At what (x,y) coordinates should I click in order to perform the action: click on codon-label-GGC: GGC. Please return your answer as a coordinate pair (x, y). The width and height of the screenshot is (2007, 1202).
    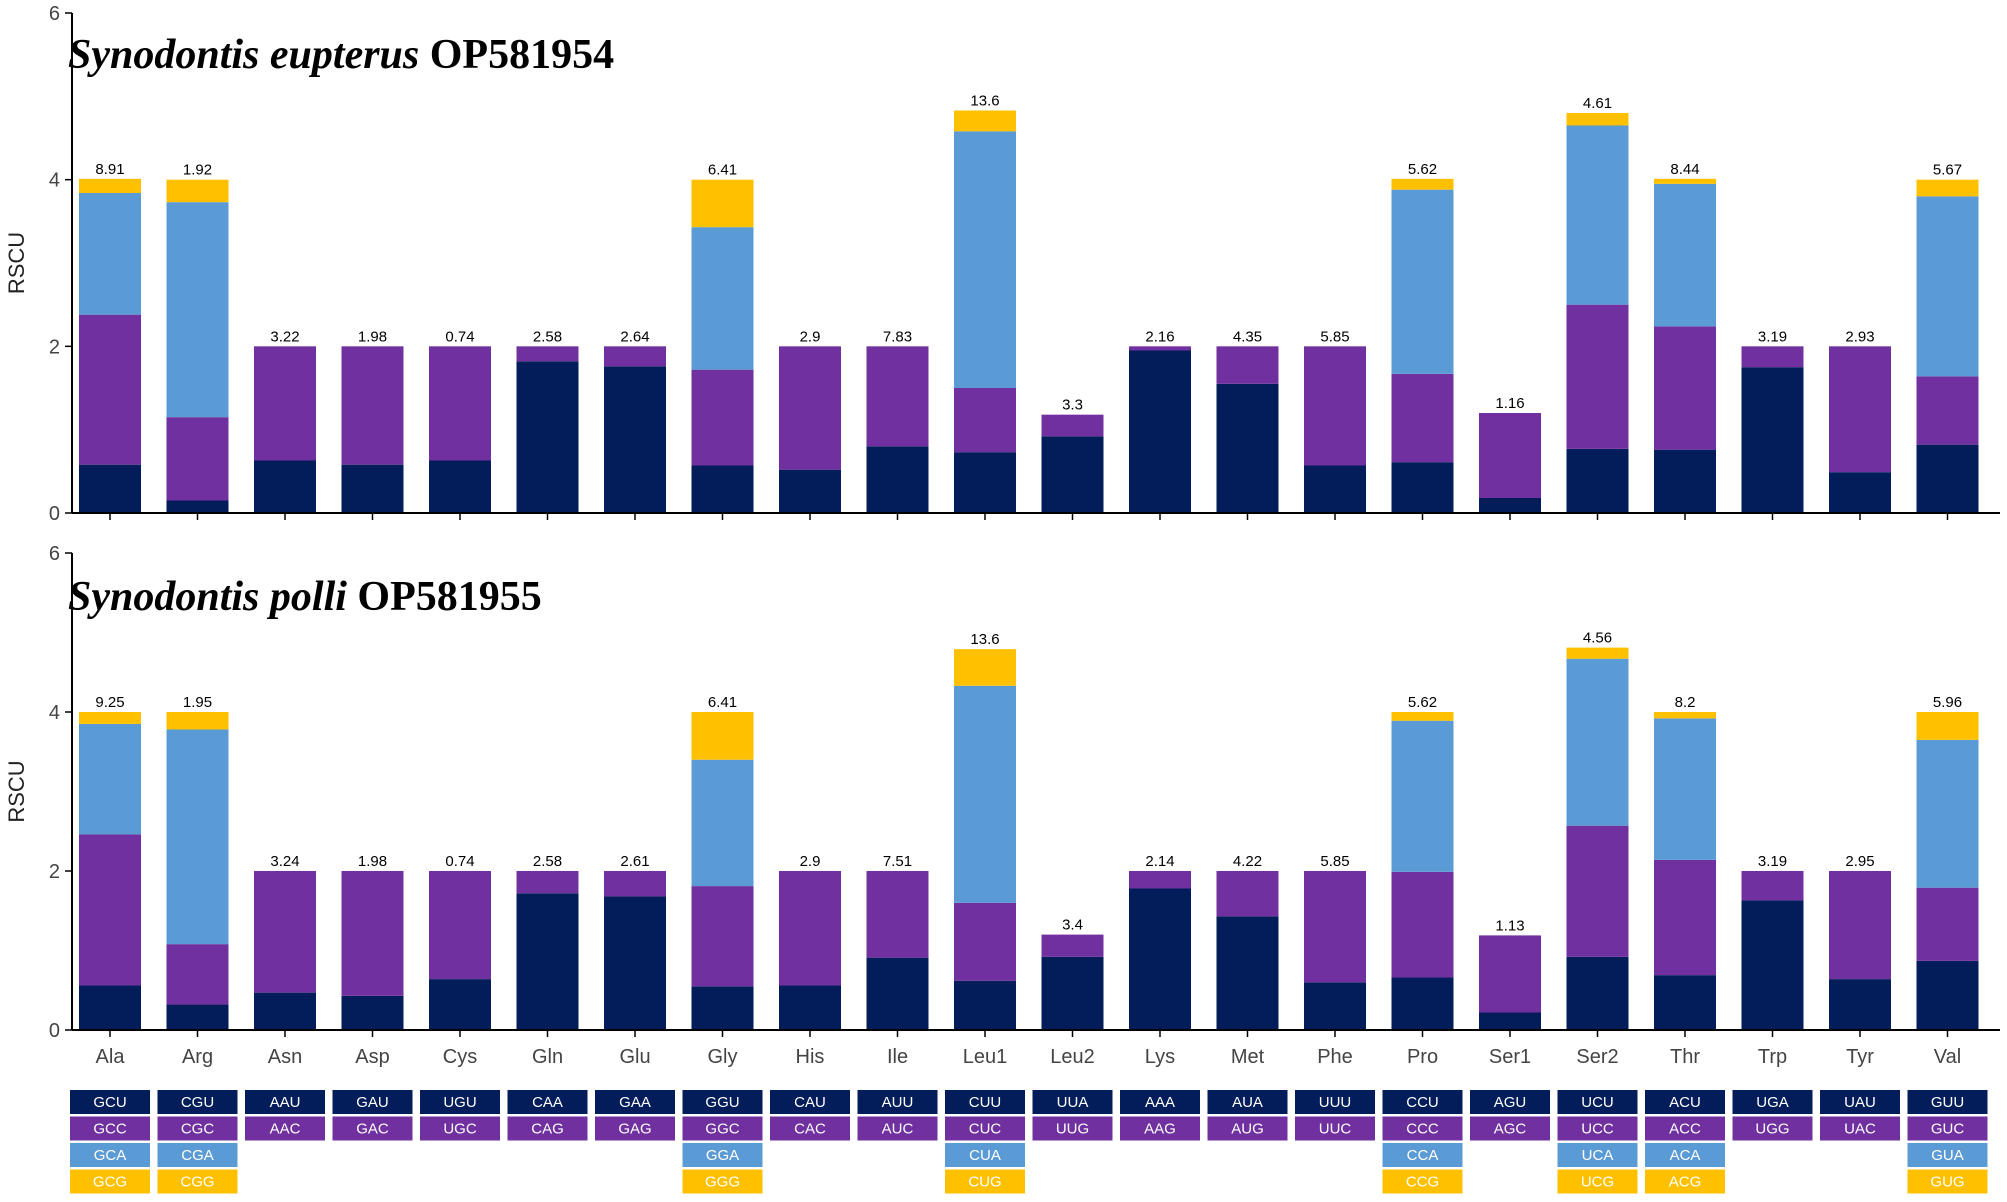
    Looking at the image, I should click on (722, 1129).